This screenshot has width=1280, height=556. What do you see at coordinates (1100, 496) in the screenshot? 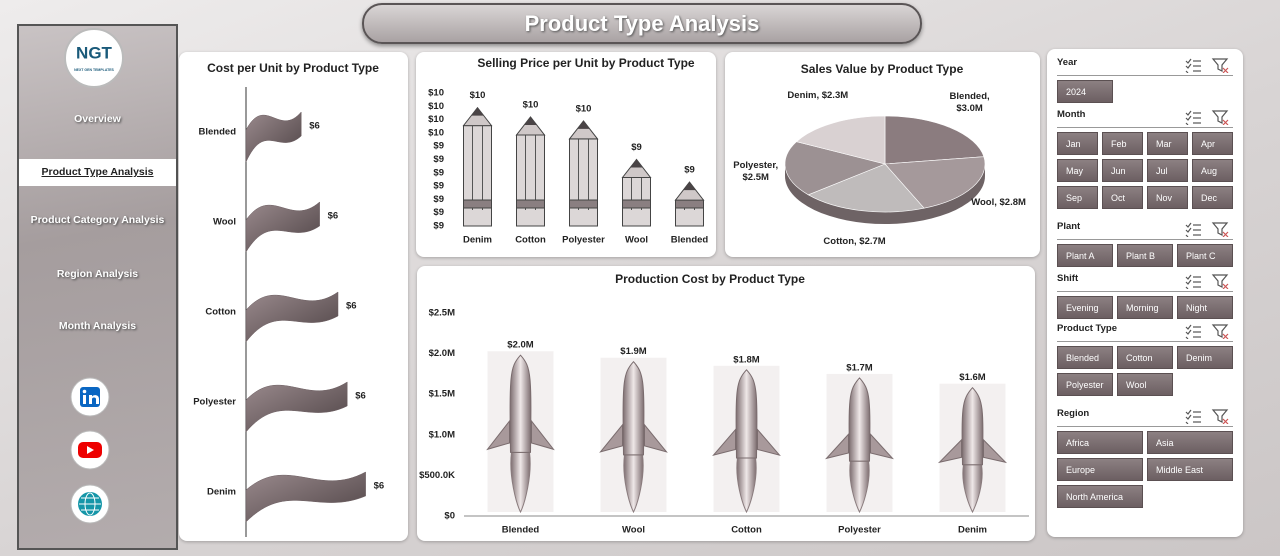
I see `slicer-button: North America` at bounding box center [1100, 496].